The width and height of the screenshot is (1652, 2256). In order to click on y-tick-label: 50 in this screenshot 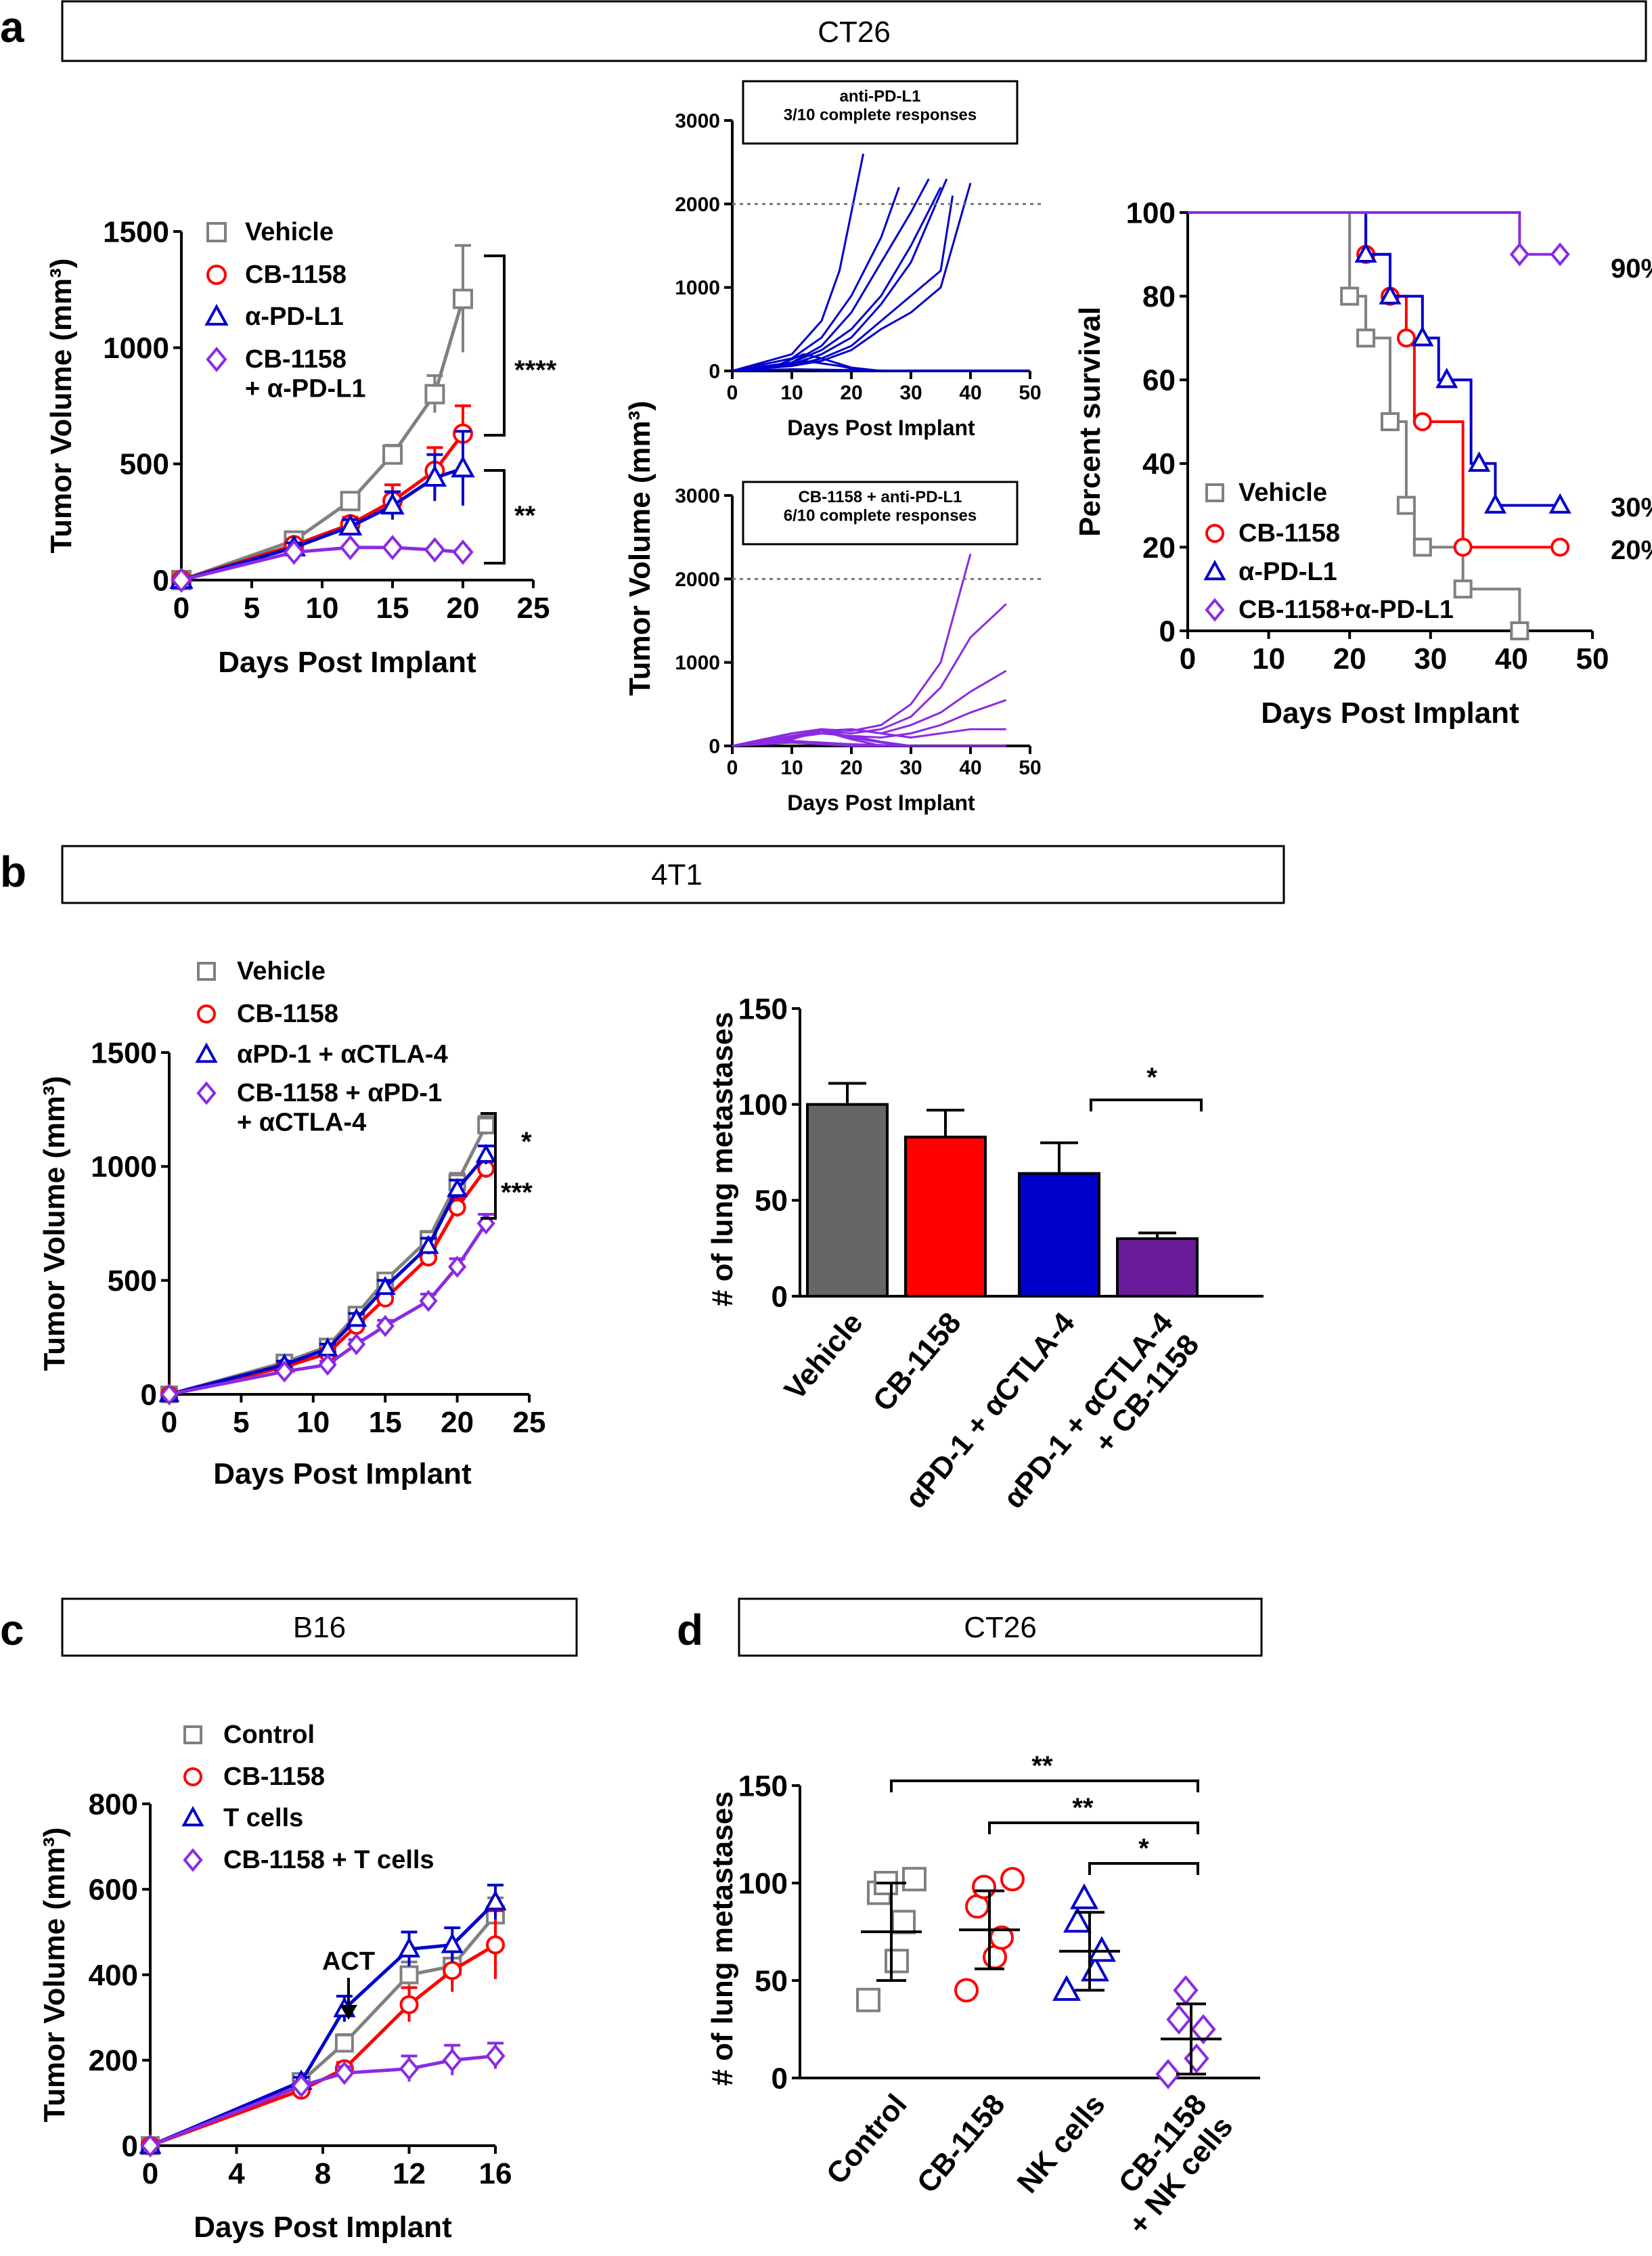, I will do `click(771, 1980)`.